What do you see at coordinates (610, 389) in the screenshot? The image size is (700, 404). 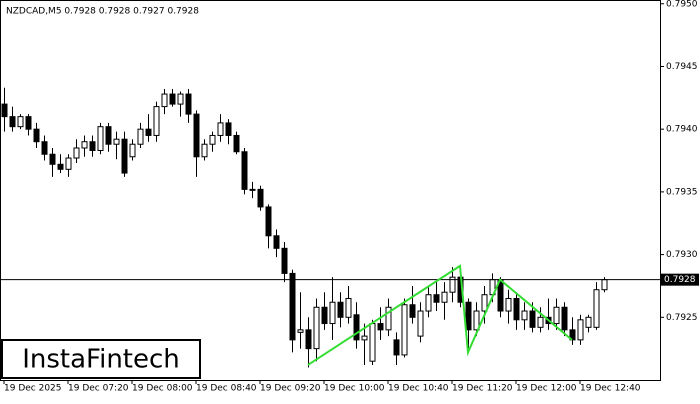 I see `x-tick-label: 19 Dec 12:40` at bounding box center [610, 389].